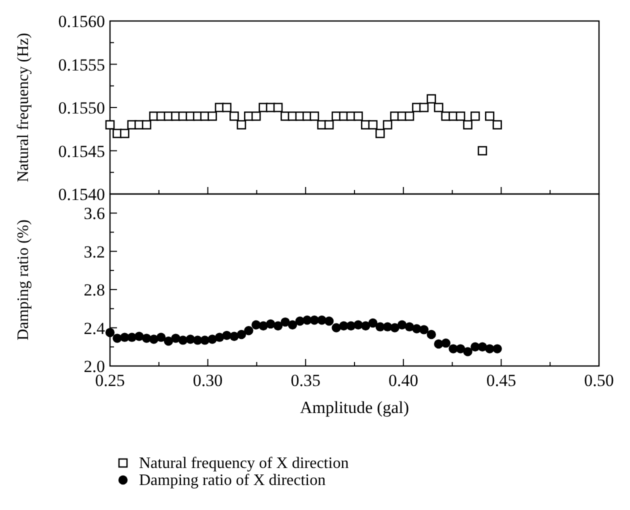 The image size is (630, 510). I want to click on y-tick-label: 0.1560, so click(81, 21).